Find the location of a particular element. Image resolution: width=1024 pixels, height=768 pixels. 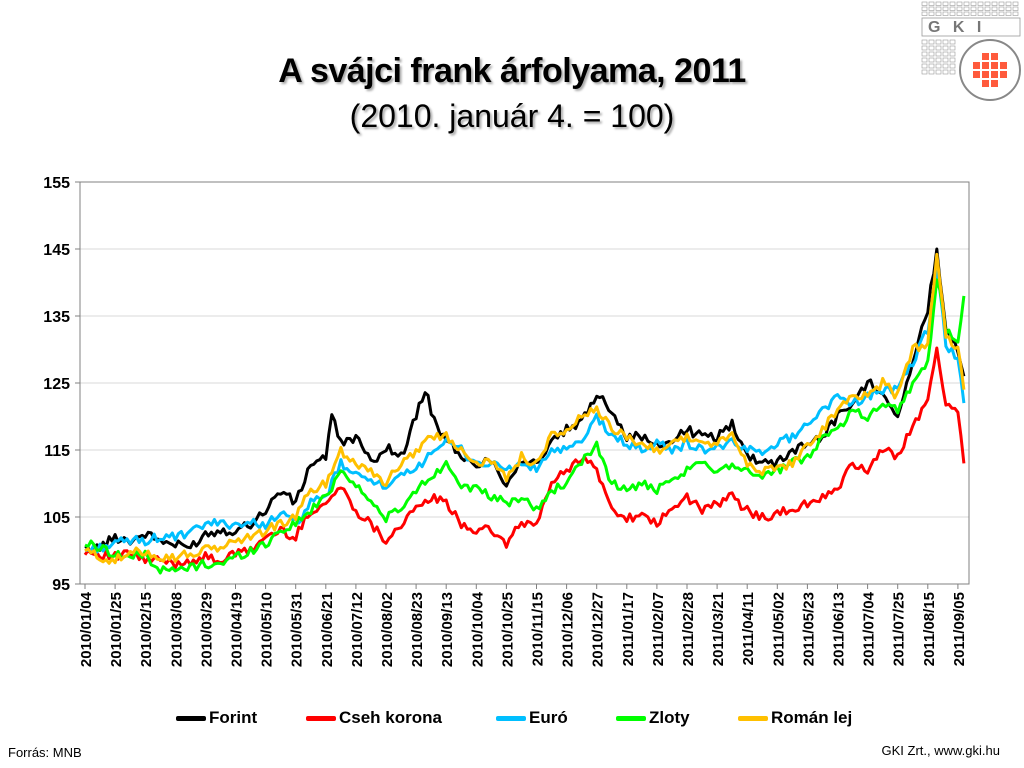

y-tick-label: 115 is located at coordinates (57, 451).